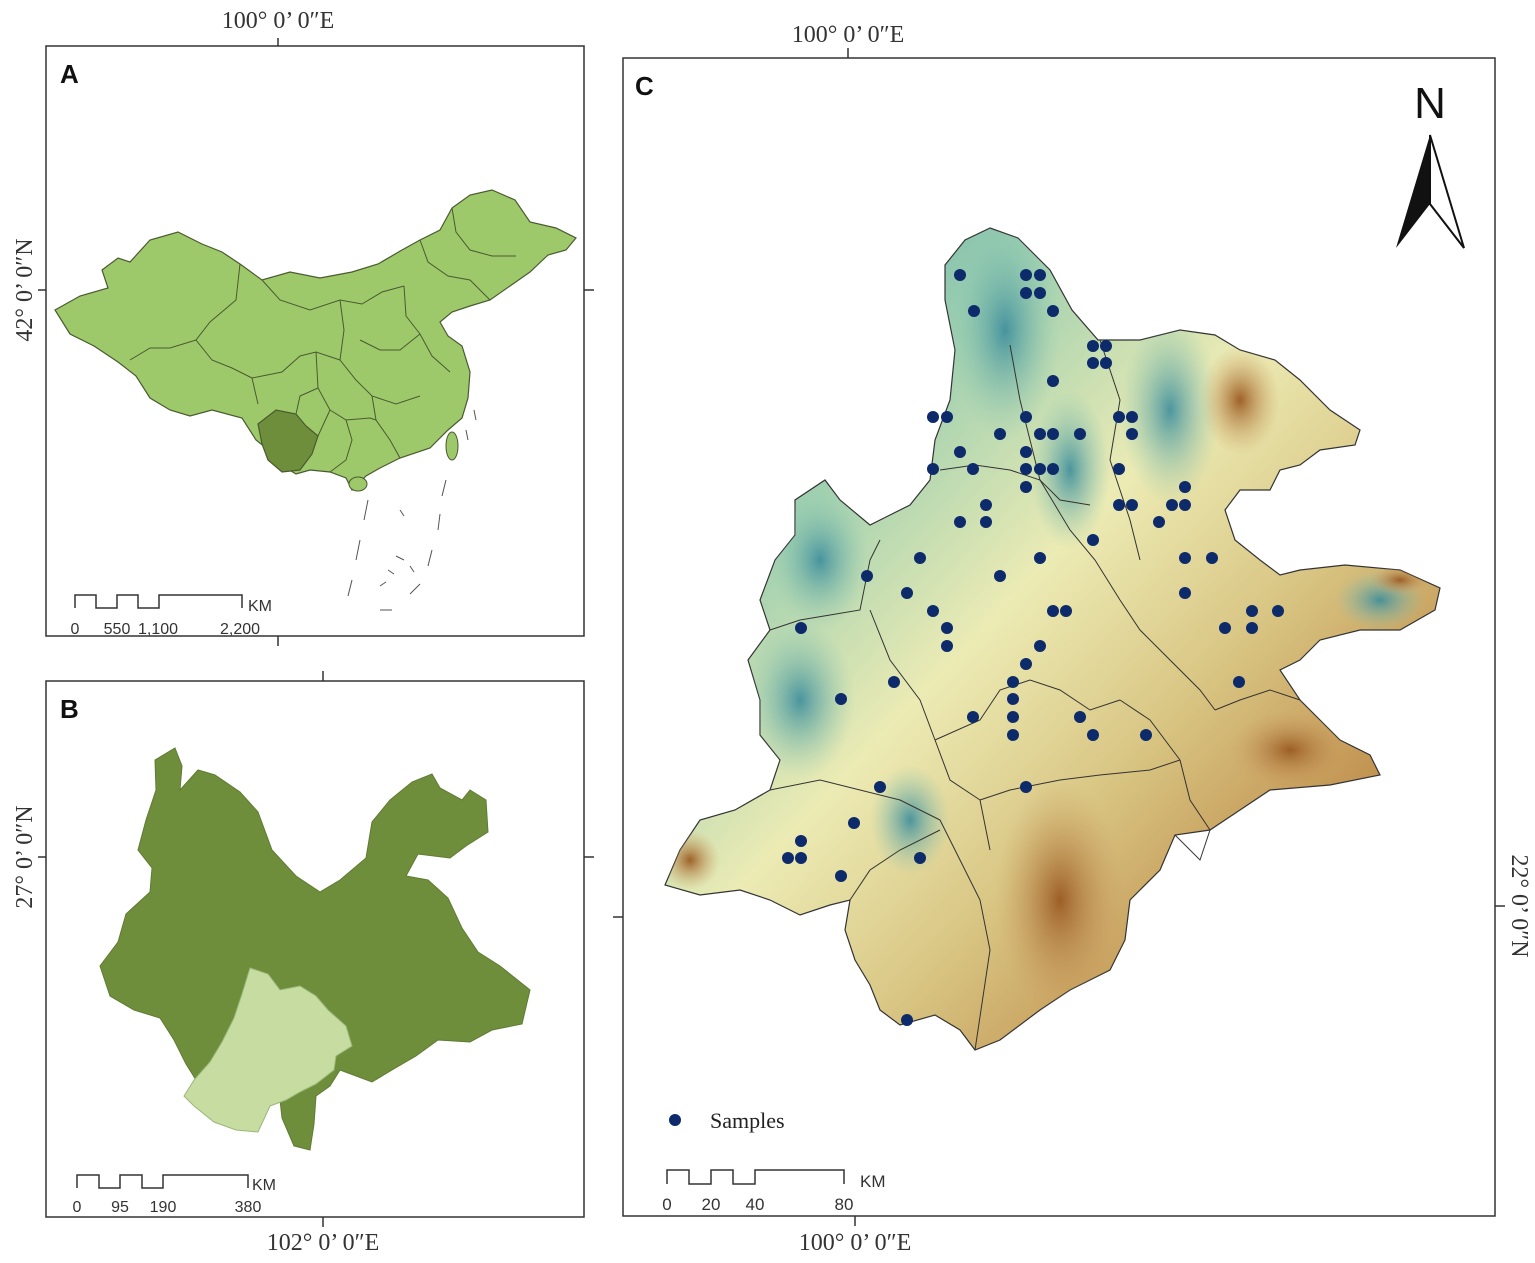 The width and height of the screenshot is (1535, 1263). What do you see at coordinates (412, 510) in the screenshot?
I see `south-china-sea-islands` at bounding box center [412, 510].